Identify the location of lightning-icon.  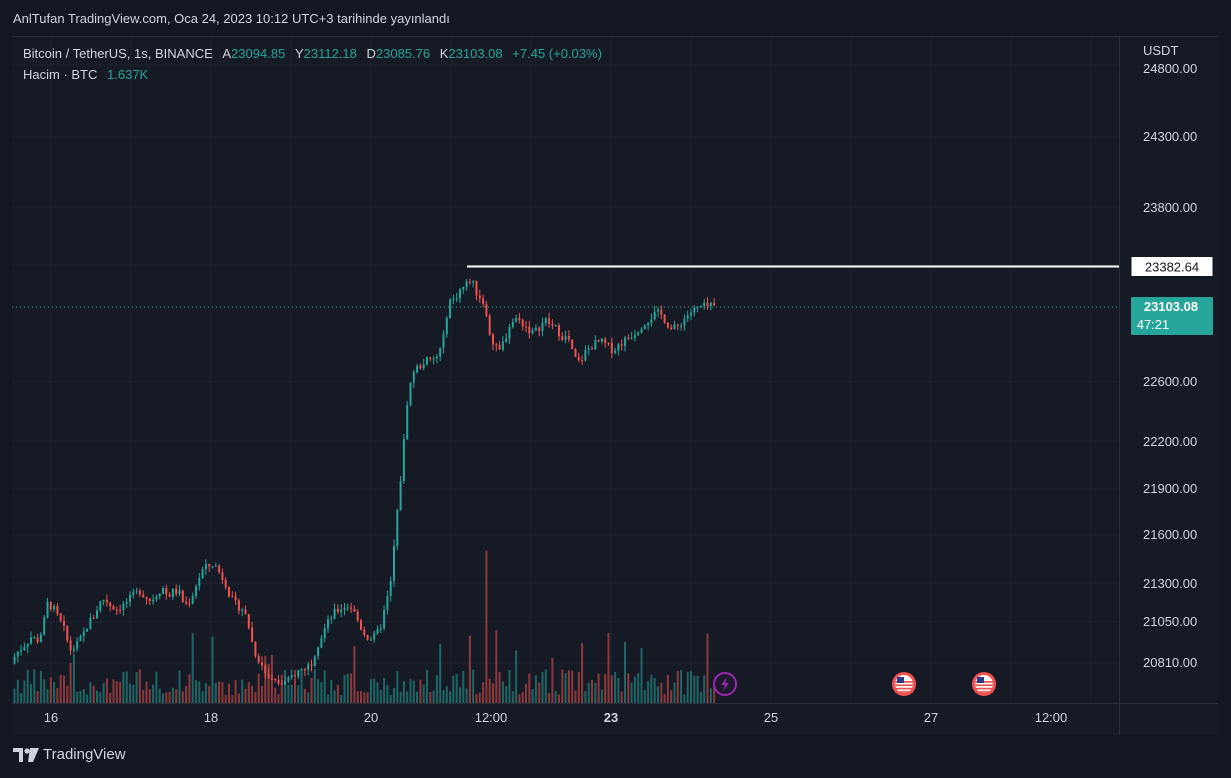
(725, 684).